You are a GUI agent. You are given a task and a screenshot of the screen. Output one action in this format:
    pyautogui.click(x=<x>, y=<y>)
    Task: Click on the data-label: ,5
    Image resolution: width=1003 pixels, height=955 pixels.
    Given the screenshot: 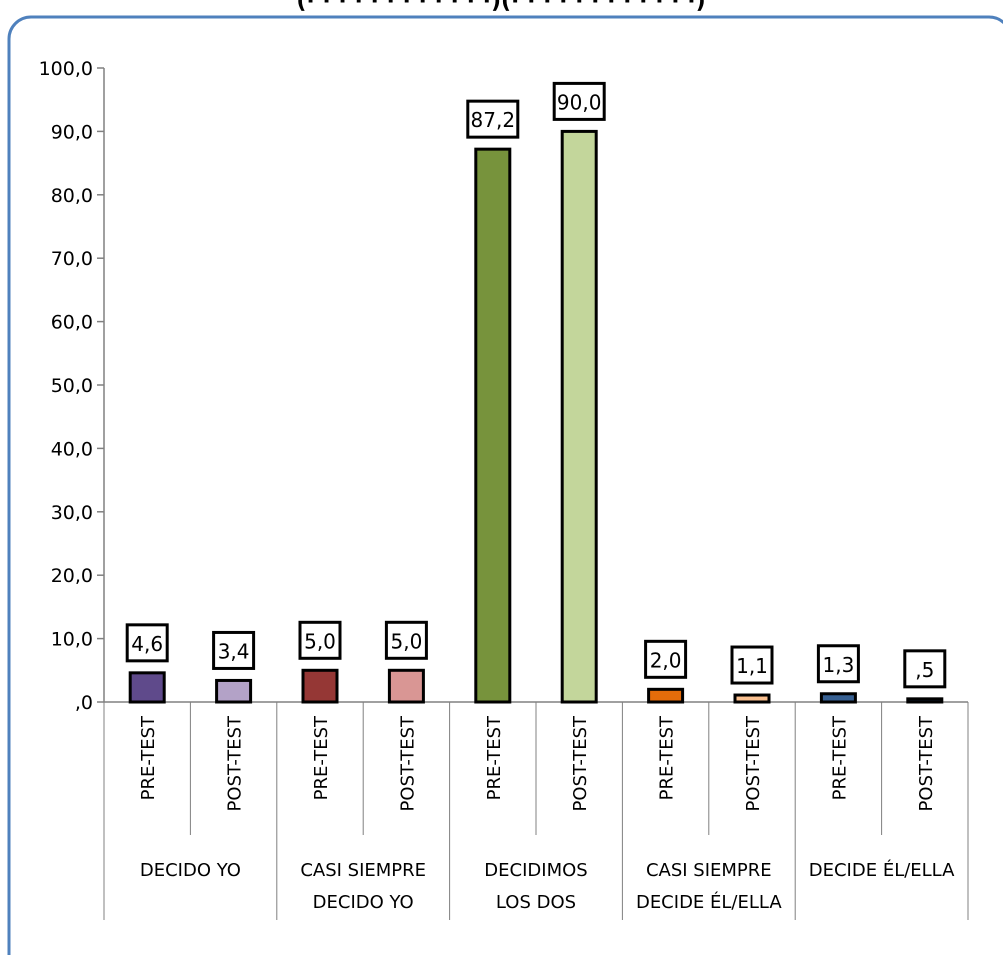 What is the action you would take?
    pyautogui.click(x=924, y=670)
    